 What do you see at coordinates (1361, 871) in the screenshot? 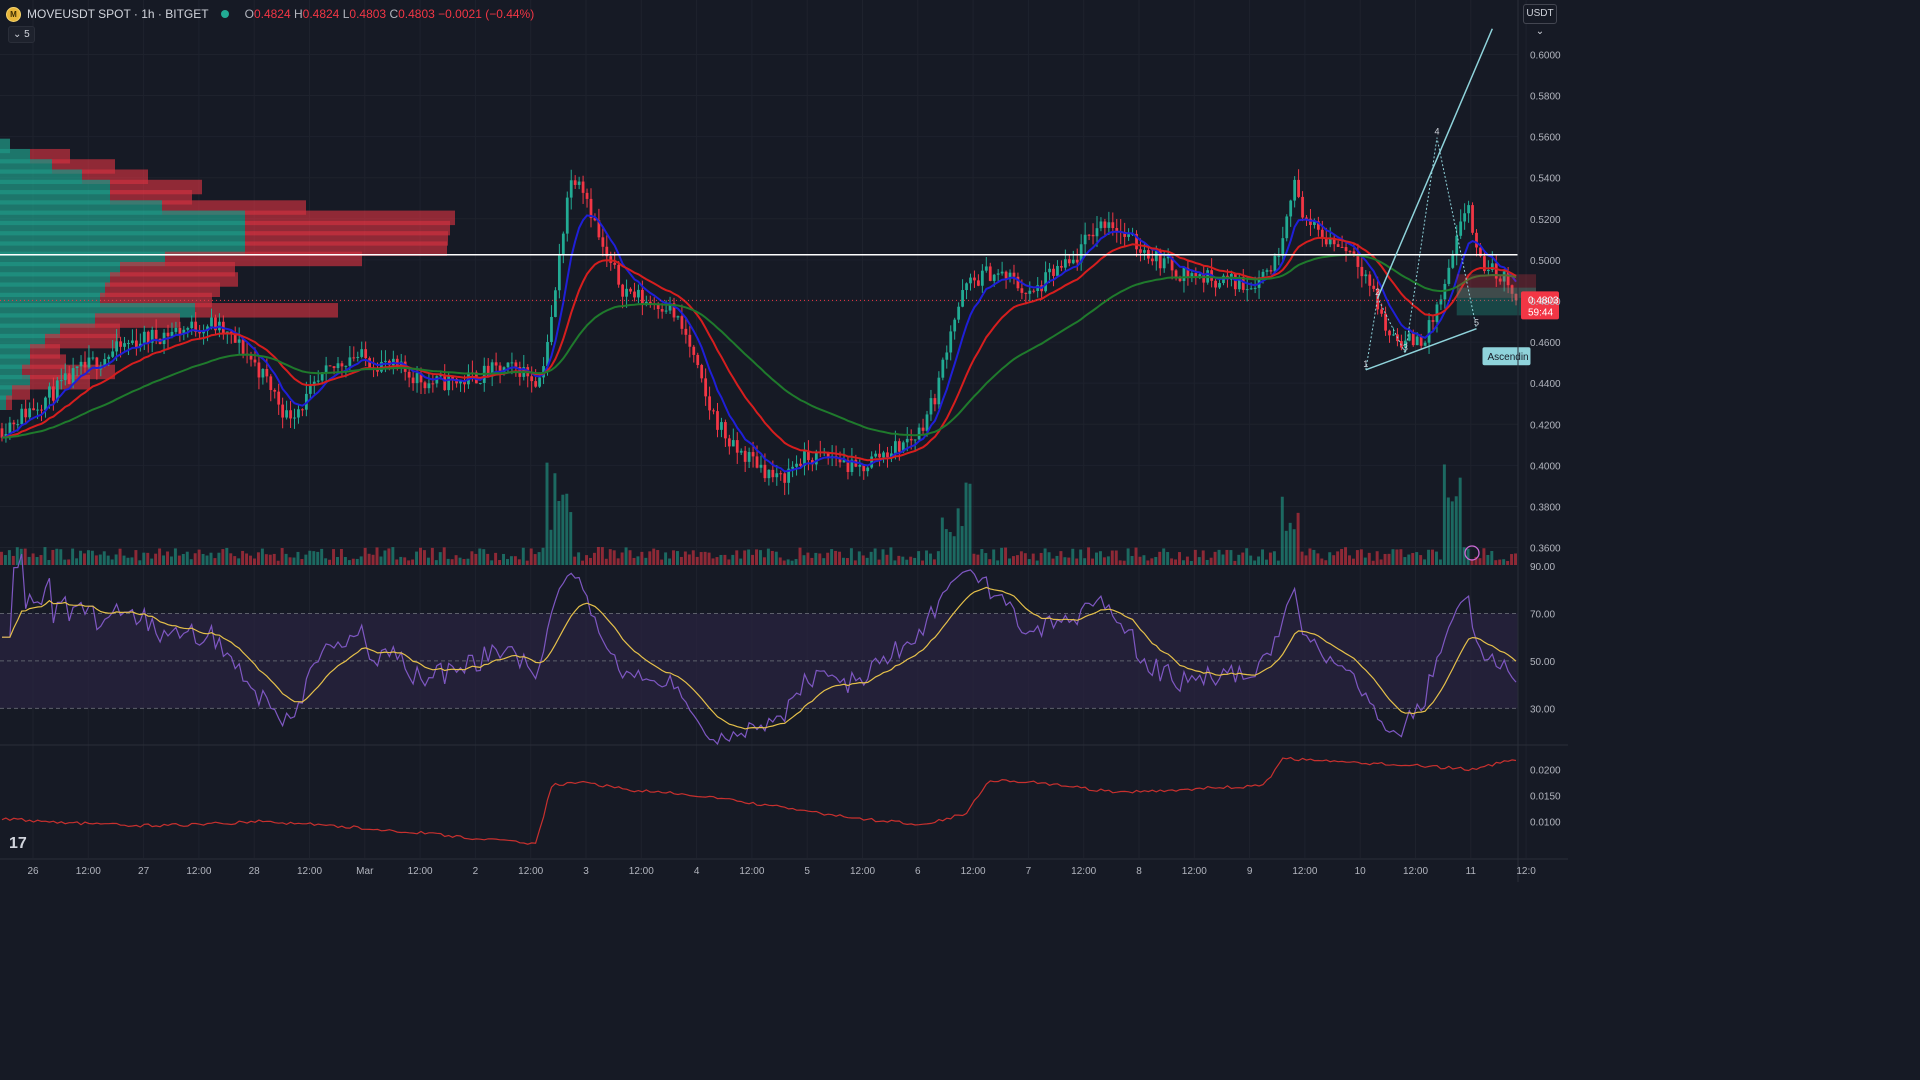
I see `time-tick-label: 10` at bounding box center [1361, 871].